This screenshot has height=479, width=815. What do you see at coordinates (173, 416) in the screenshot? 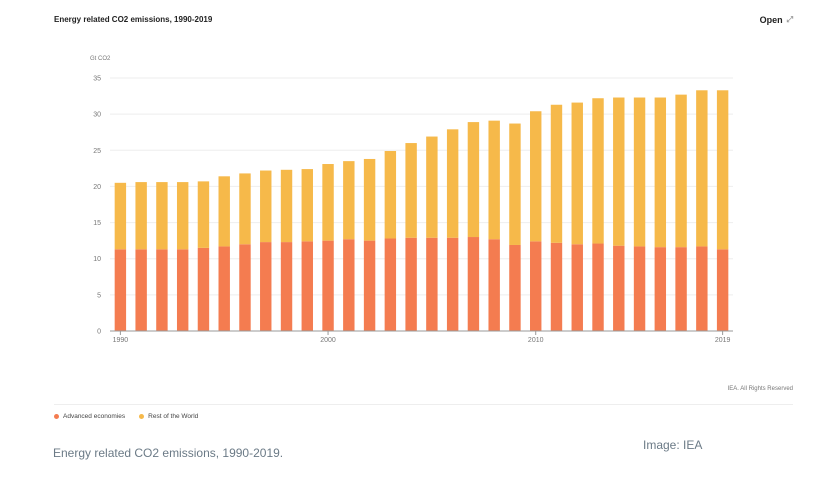
I see `legend-label-rest: Rest of the World` at bounding box center [173, 416].